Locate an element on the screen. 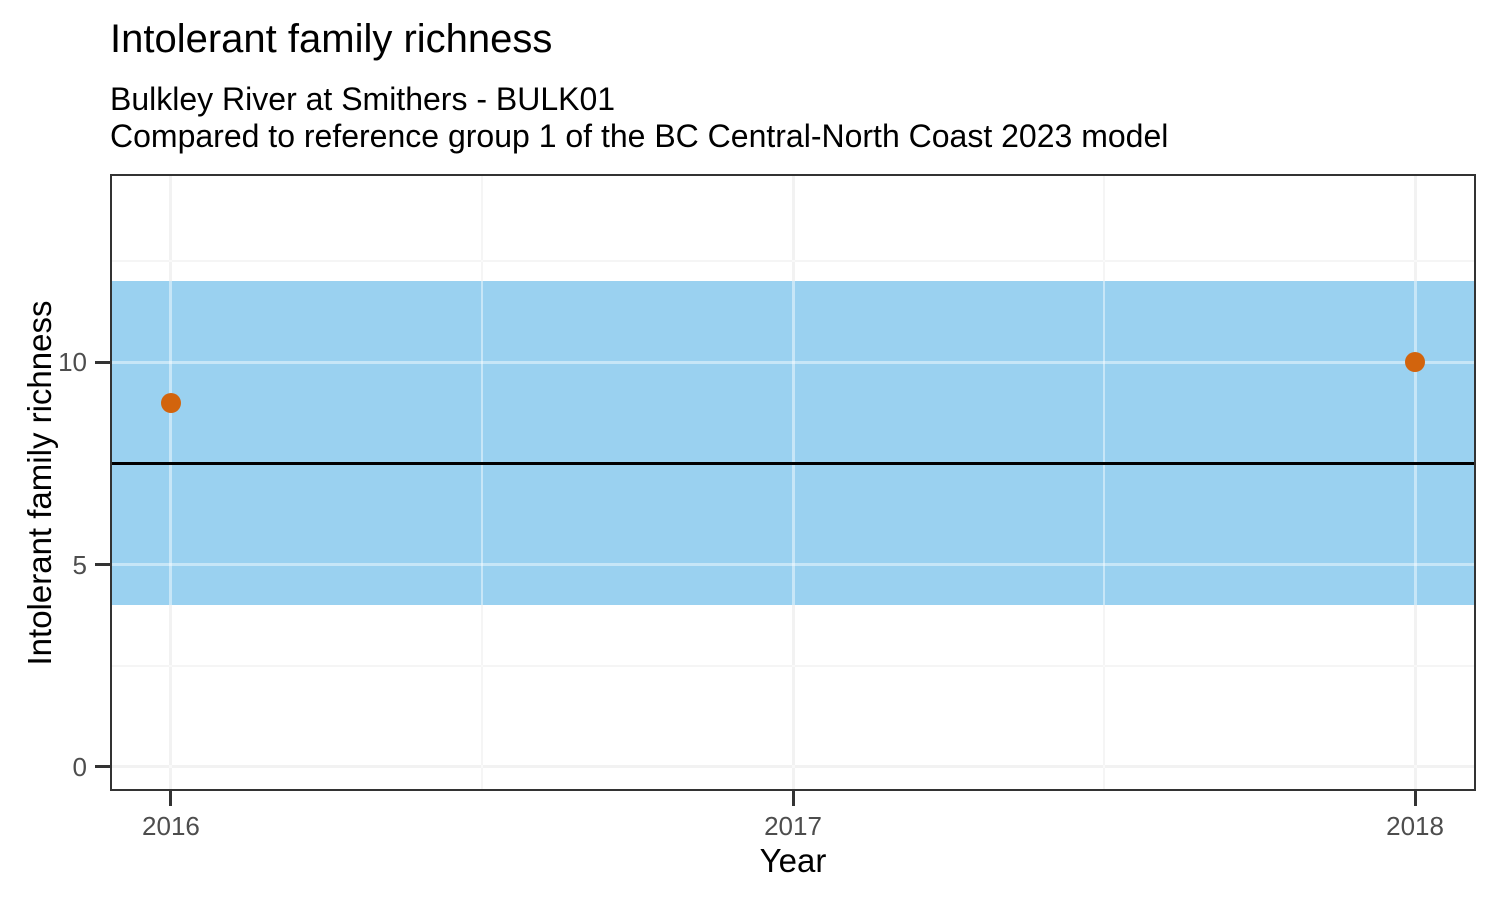 Image resolution: width=1500 pixels, height=900 pixels. x-tick-label: 2017 is located at coordinates (793, 826).